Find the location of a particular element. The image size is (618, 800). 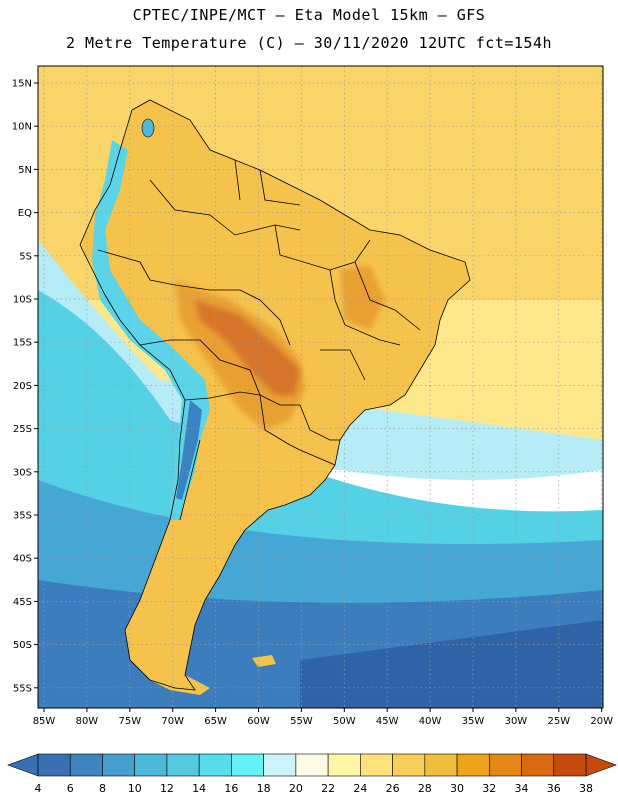

lat-label-50S: 50S is located at coordinates (22, 645).